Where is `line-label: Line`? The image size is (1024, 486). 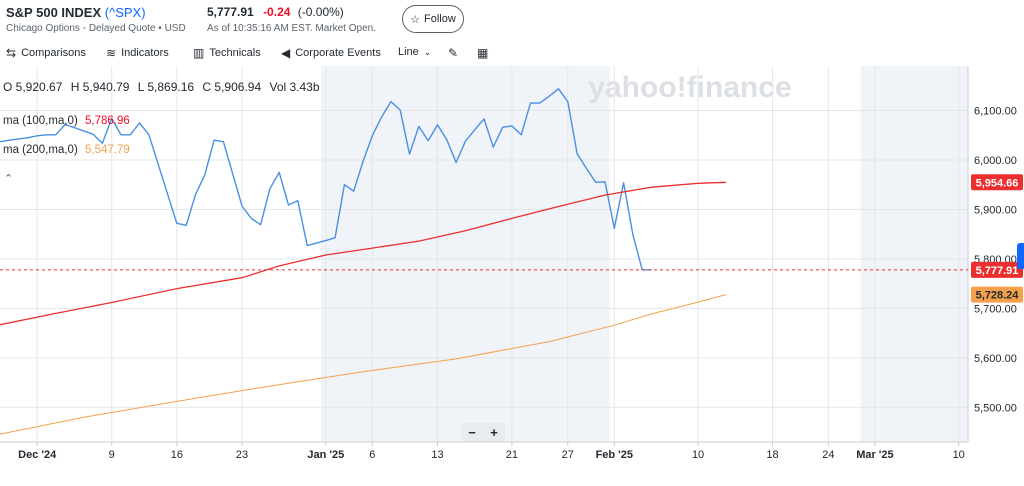
line-label: Line is located at coordinates (408, 52).